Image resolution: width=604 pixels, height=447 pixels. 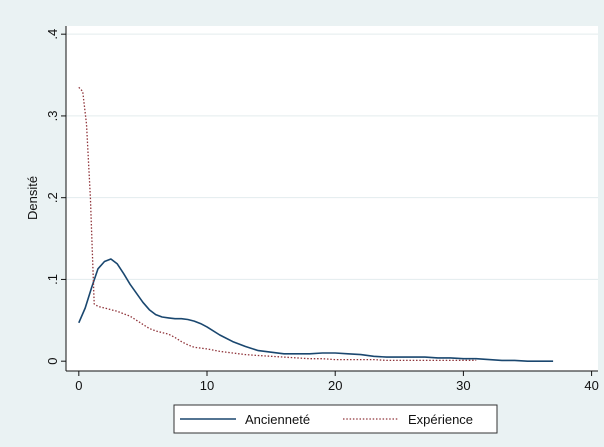 What do you see at coordinates (335, 419) in the screenshot?
I see `legend: Ancienneté Expérience` at bounding box center [335, 419].